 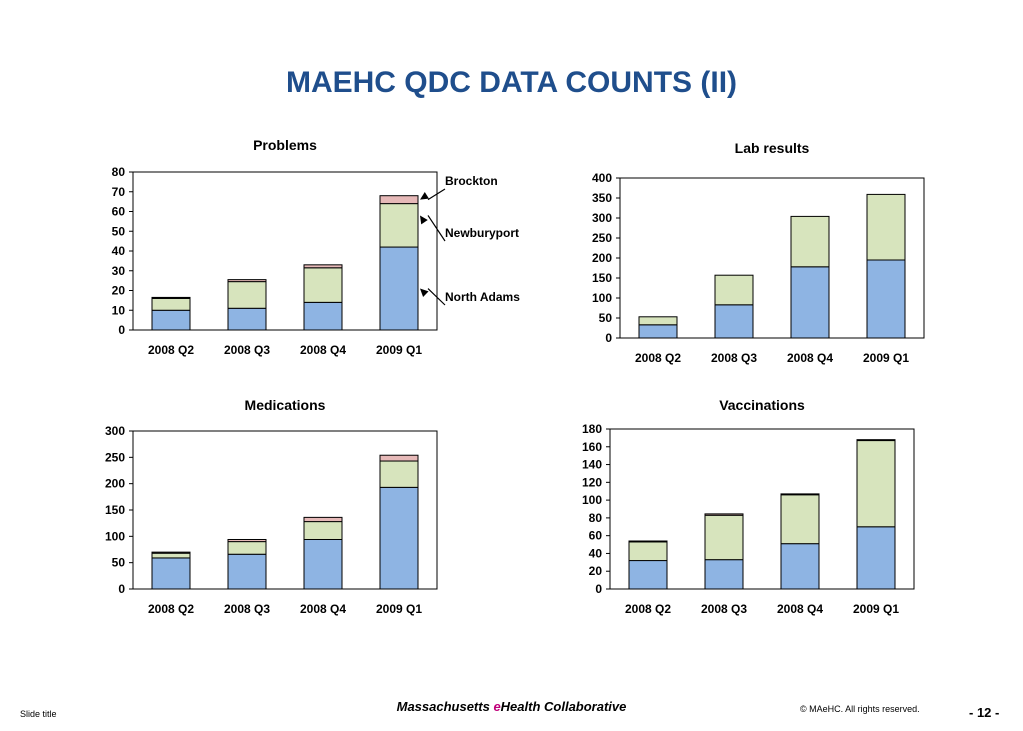 I want to click on page-number: - 12 -, so click(x=984, y=712).